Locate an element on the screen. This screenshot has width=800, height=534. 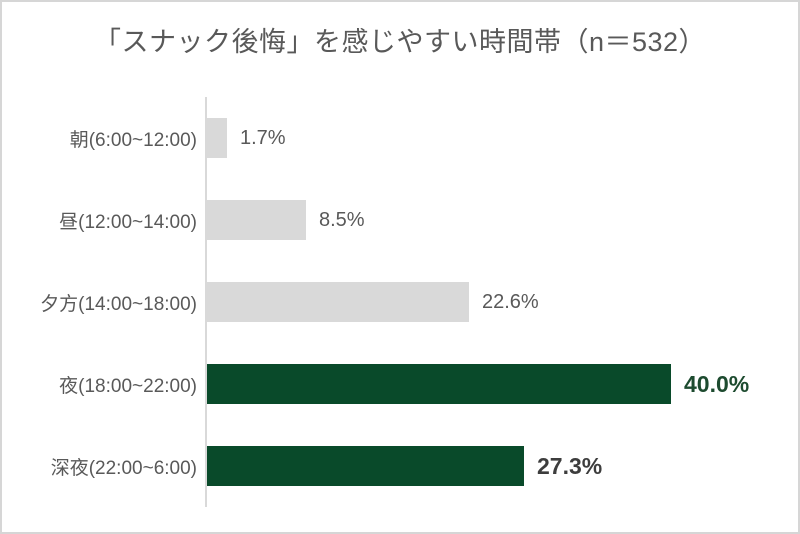
value-label: 22.6% is located at coordinates (510, 301).